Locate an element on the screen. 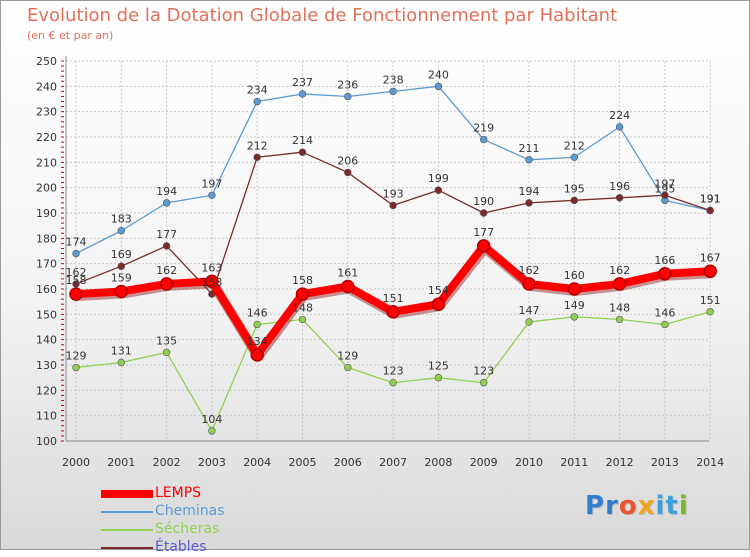  data-label-secheras: 131 is located at coordinates (121, 350).